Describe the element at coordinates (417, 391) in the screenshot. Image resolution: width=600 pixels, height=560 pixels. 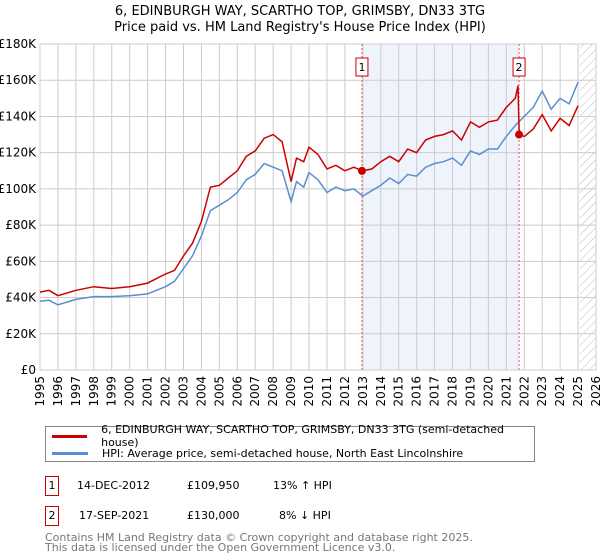
I see `x-tick-label: 2016` at that location.